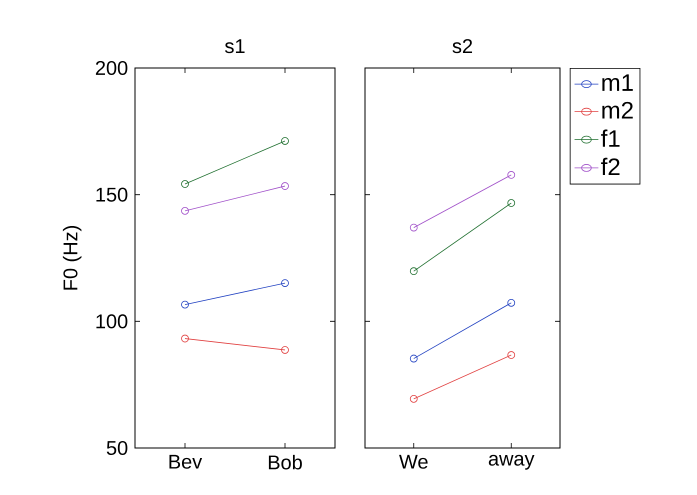 This screenshot has width=697, height=495. What do you see at coordinates (185, 461) in the screenshot?
I see `x-tick-label: Bev` at bounding box center [185, 461].